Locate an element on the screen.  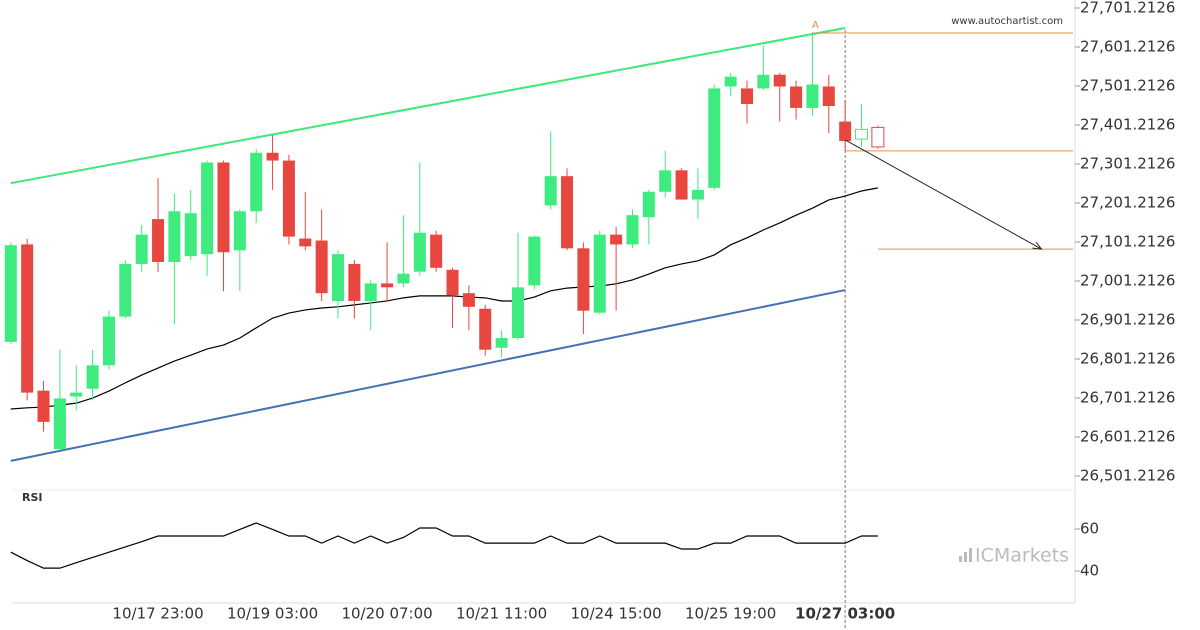
watermark: www.autochartist.com is located at coordinates (1007, 21).